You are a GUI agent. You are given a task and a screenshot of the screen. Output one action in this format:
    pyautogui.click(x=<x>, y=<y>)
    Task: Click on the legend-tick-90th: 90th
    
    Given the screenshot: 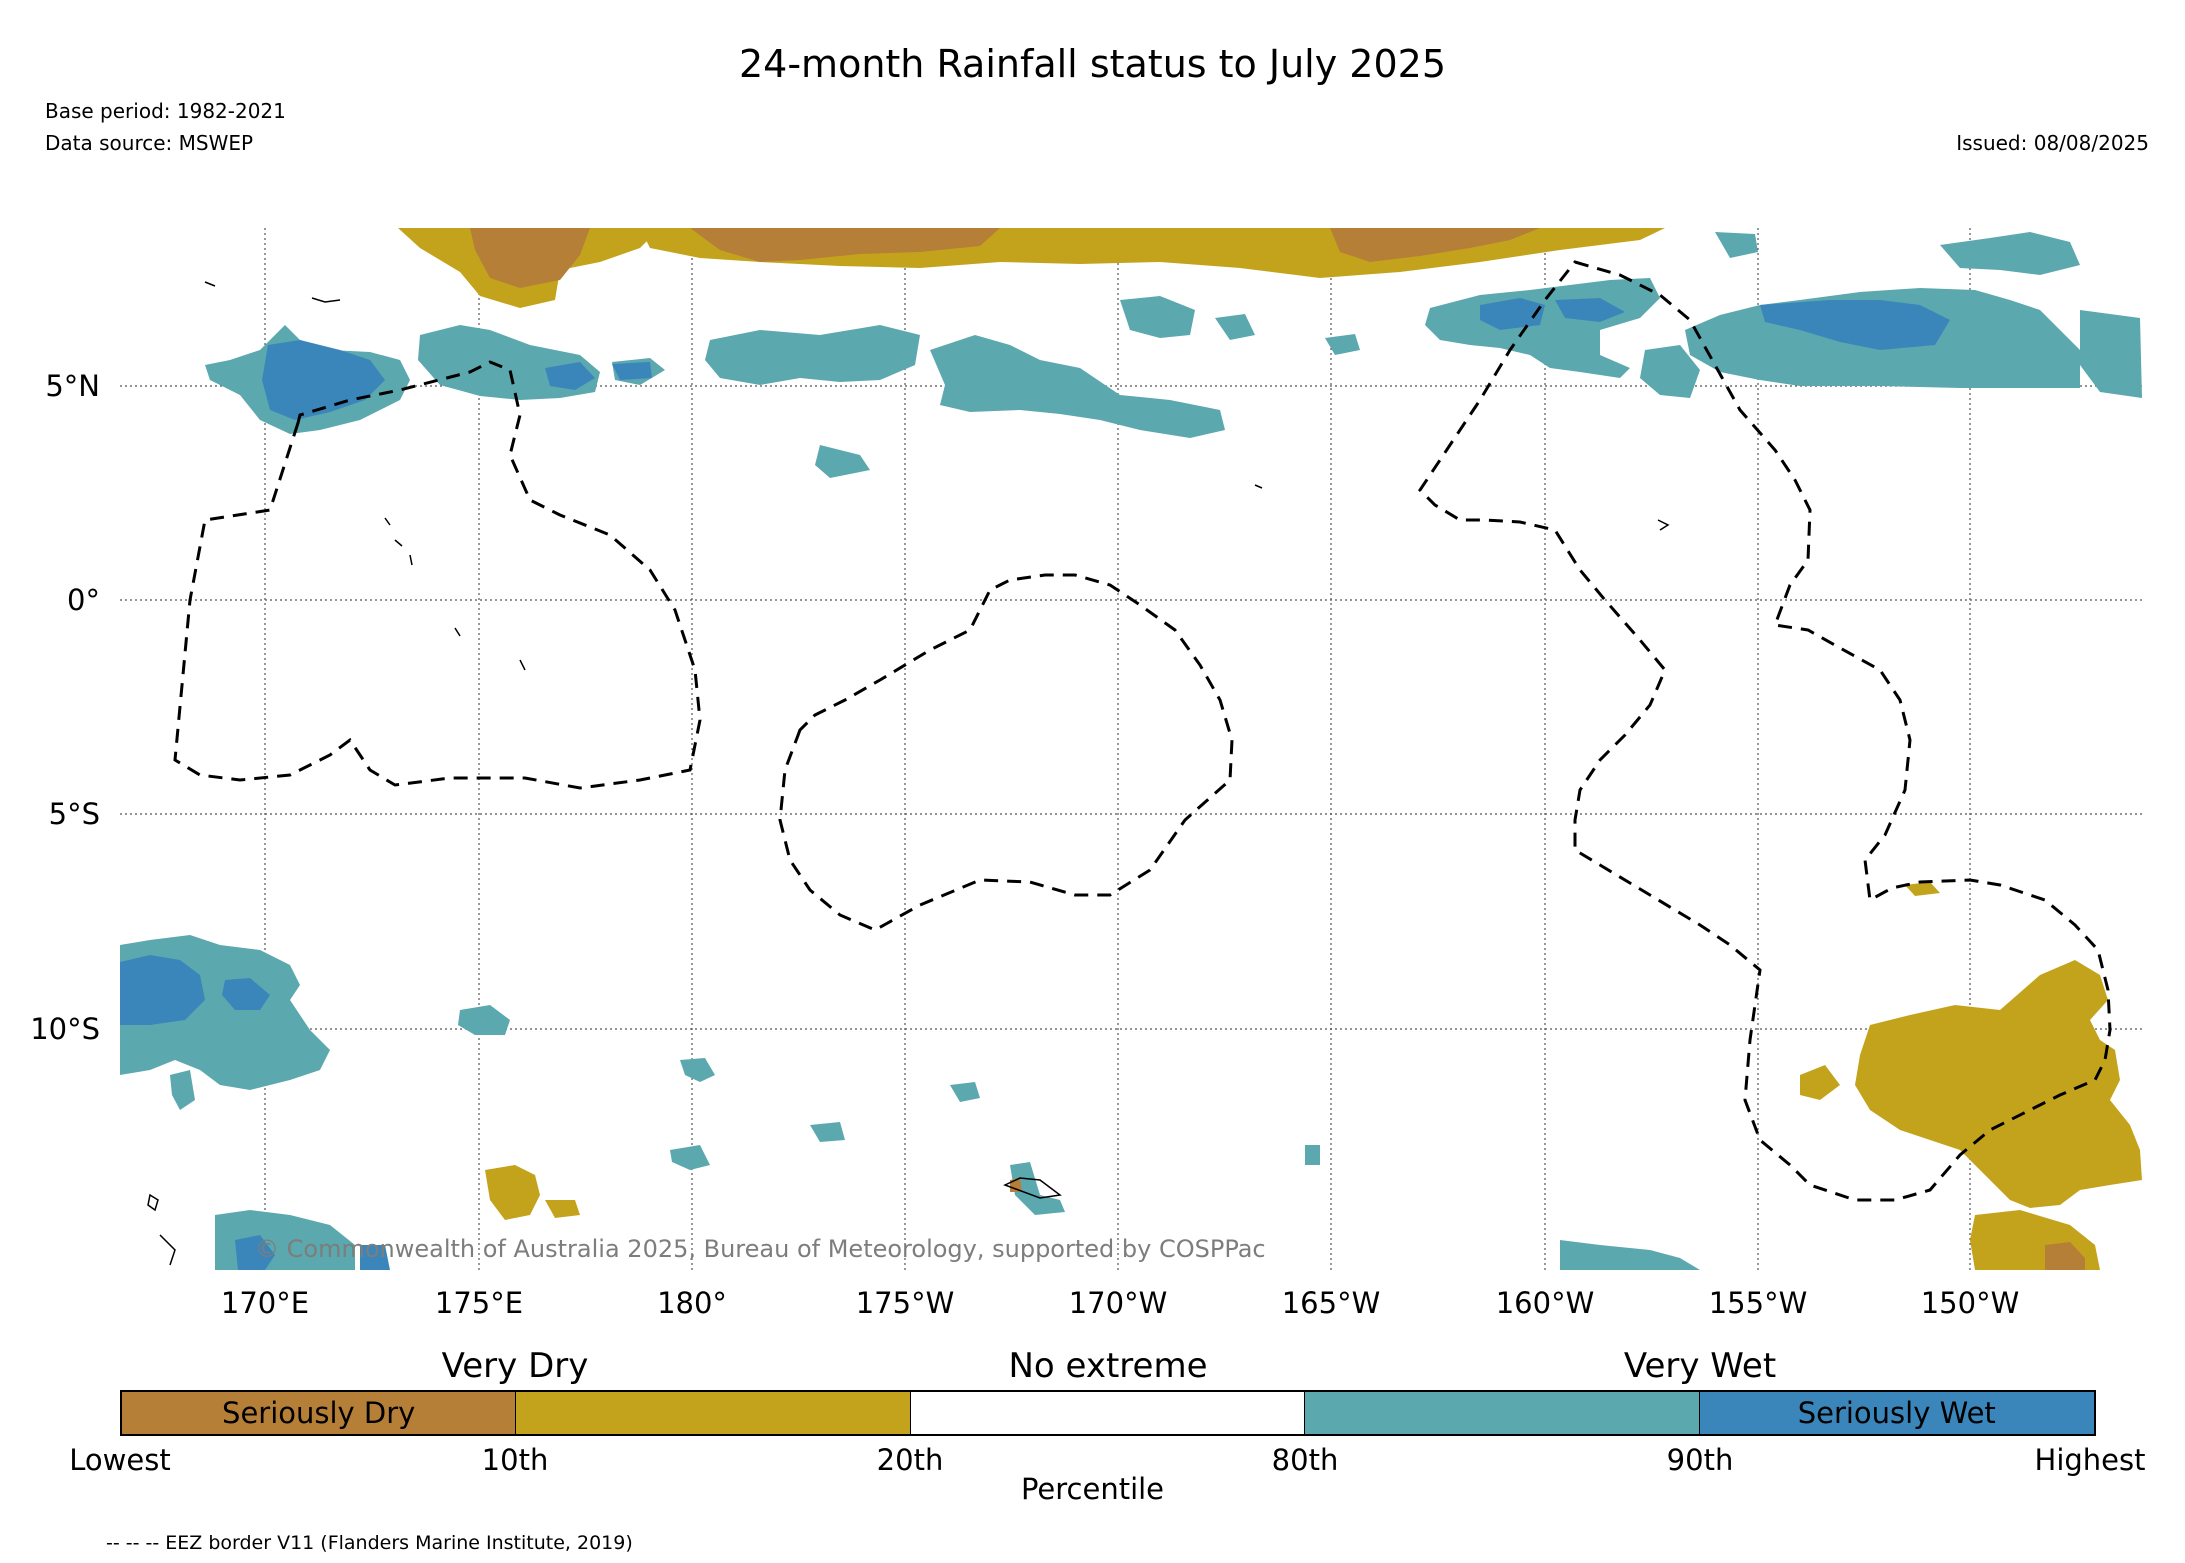 What is the action you would take?
    pyautogui.click(x=1700, y=1460)
    